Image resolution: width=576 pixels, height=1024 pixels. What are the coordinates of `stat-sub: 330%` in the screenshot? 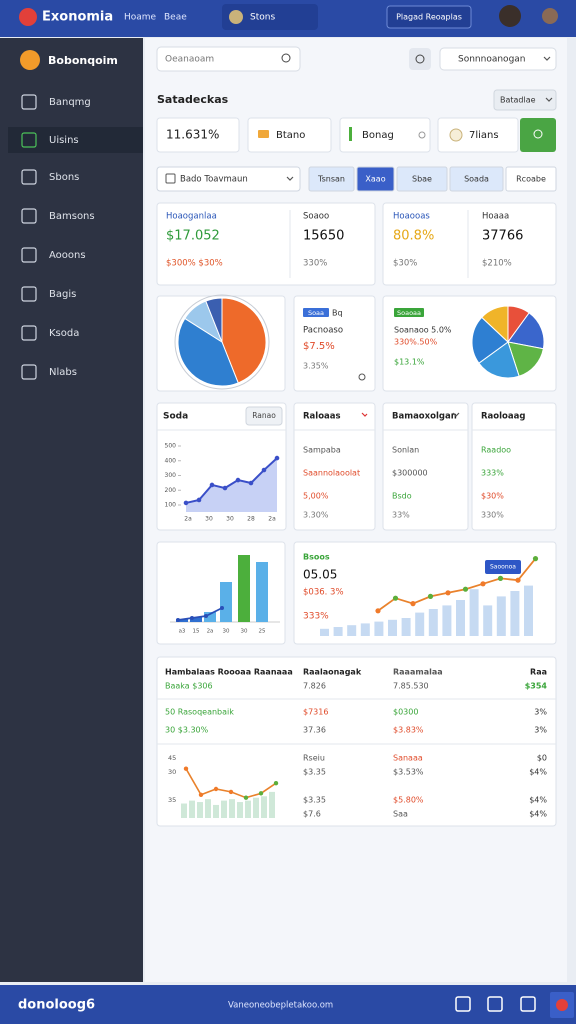 It's located at (315, 264).